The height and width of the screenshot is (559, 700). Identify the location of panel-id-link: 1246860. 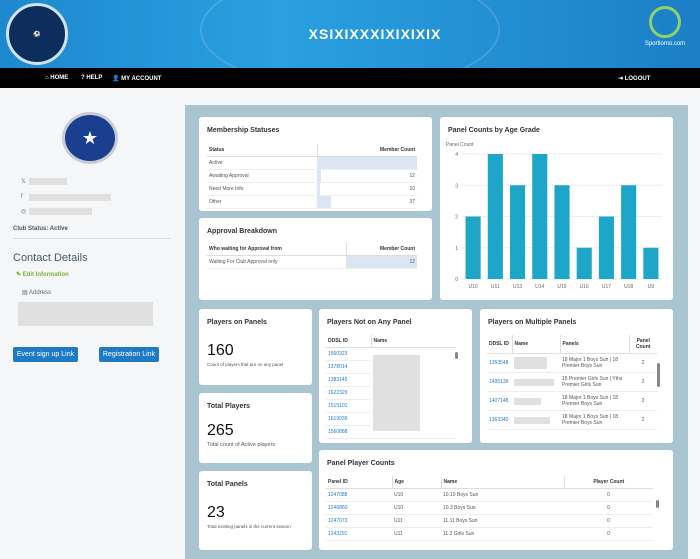
(359, 508).